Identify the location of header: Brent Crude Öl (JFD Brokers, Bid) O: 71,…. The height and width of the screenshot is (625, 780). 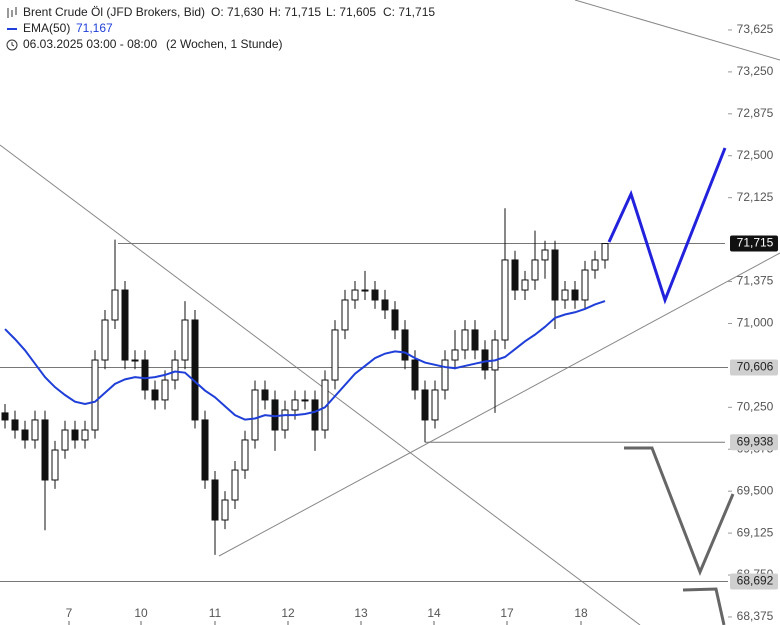
(220, 28).